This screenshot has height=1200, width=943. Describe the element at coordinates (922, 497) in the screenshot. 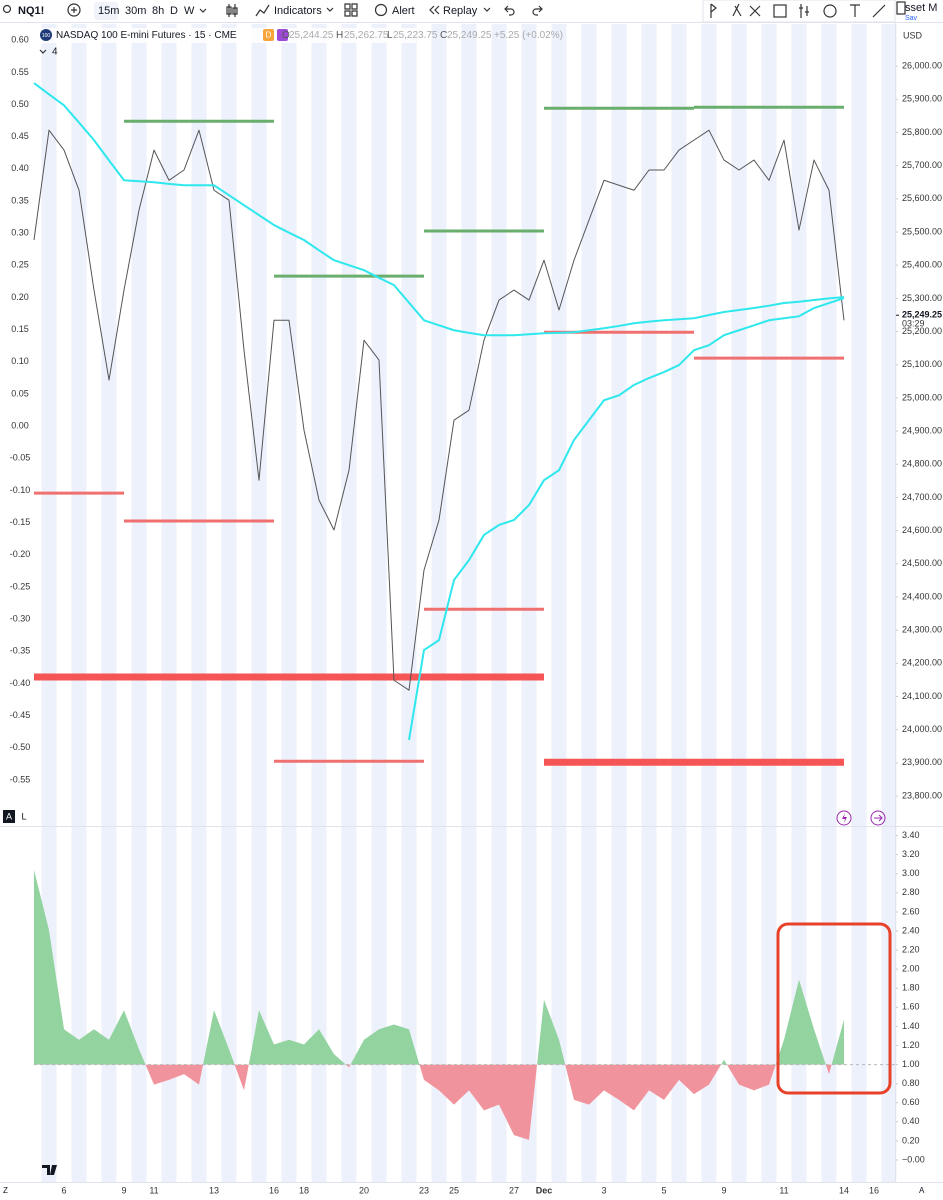

I see `axis-tick-label: 24,700.00` at that location.